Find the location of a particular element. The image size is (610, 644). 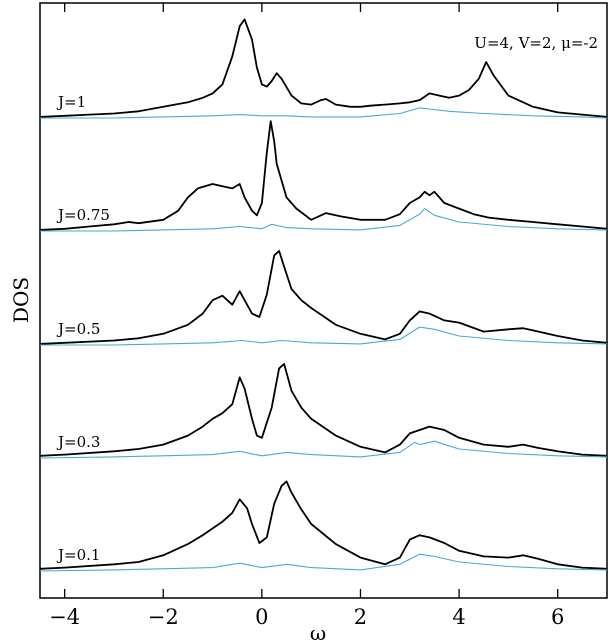

x-axis-label: ω is located at coordinates (318, 632).